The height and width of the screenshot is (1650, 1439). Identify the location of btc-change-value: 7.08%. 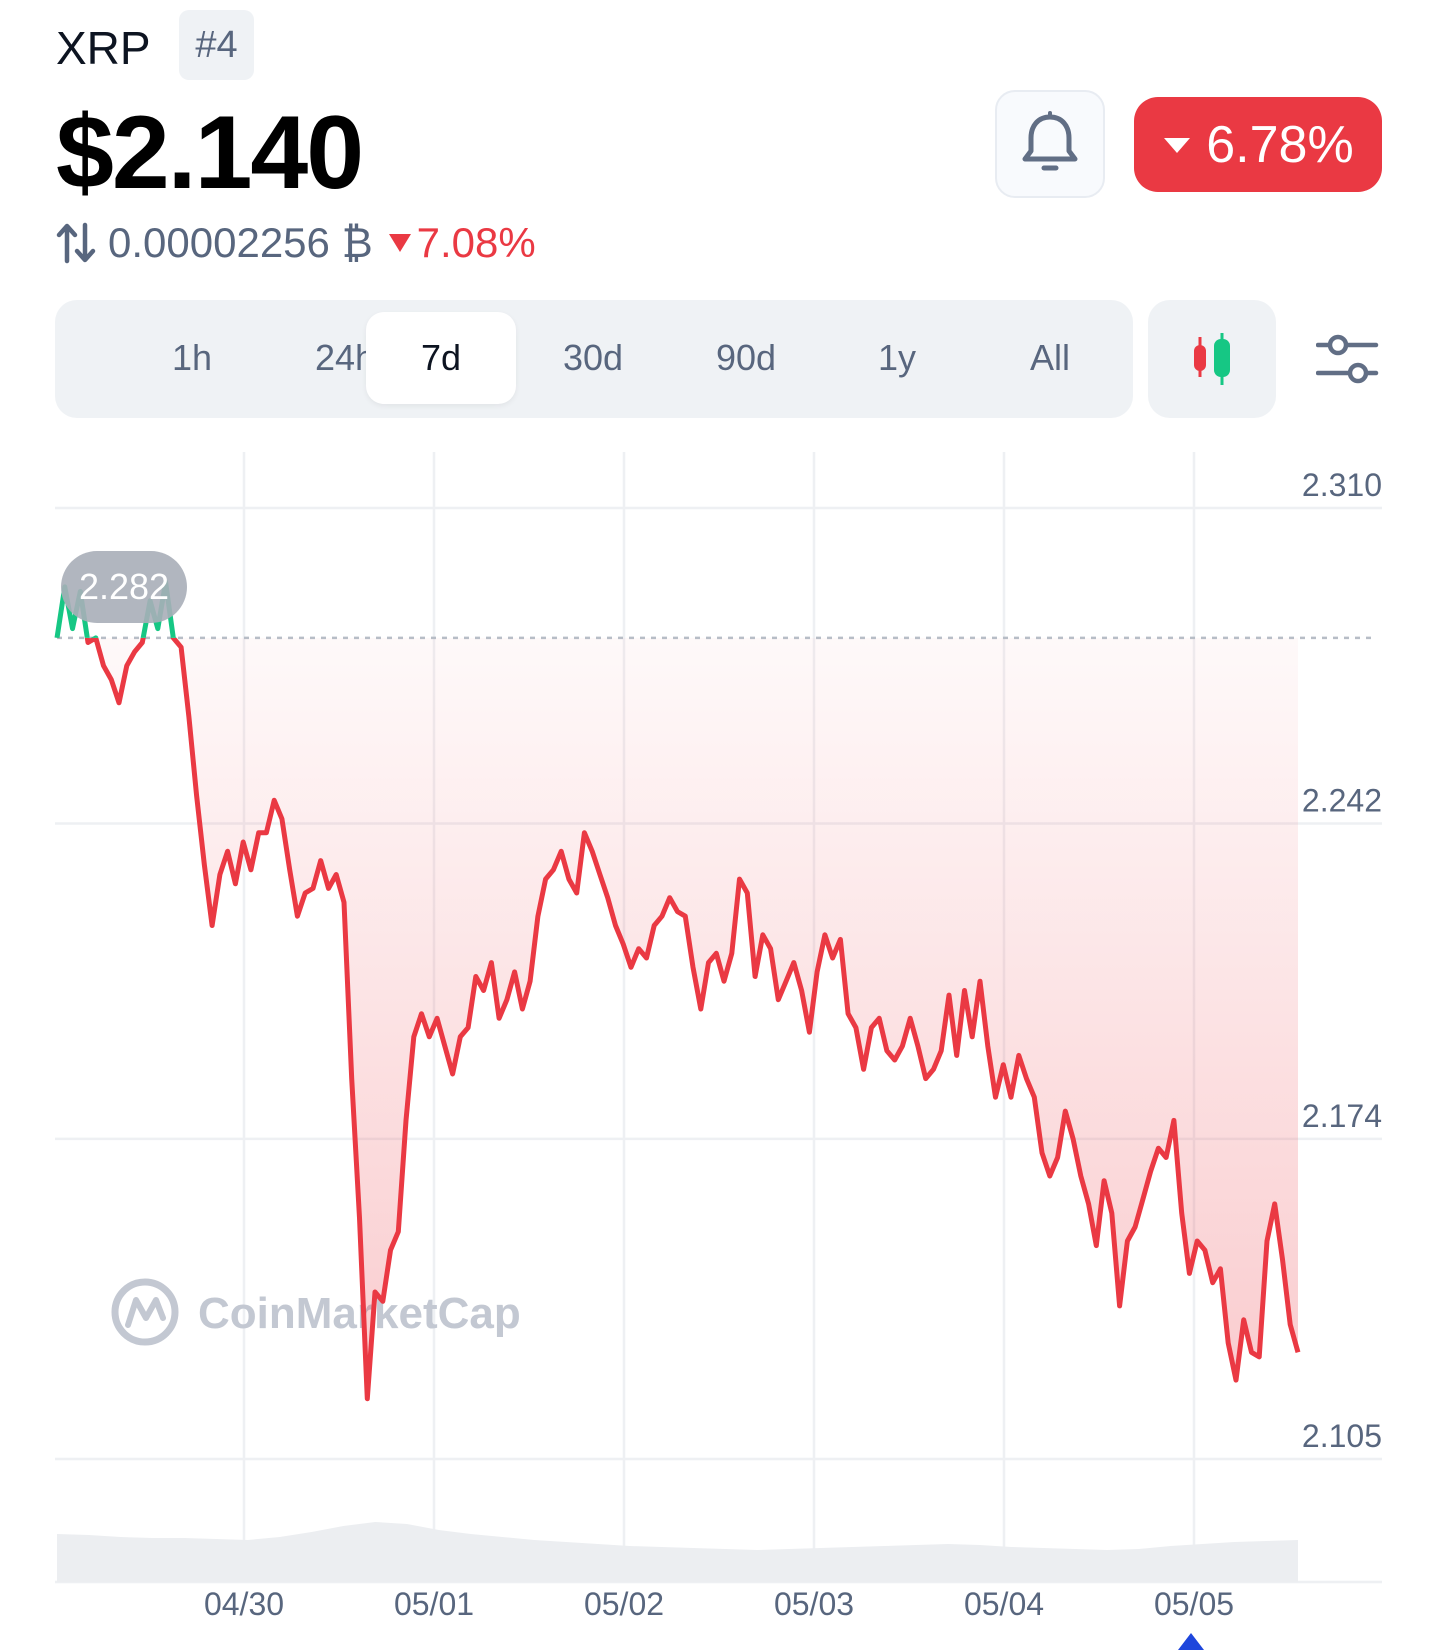
(476, 242).